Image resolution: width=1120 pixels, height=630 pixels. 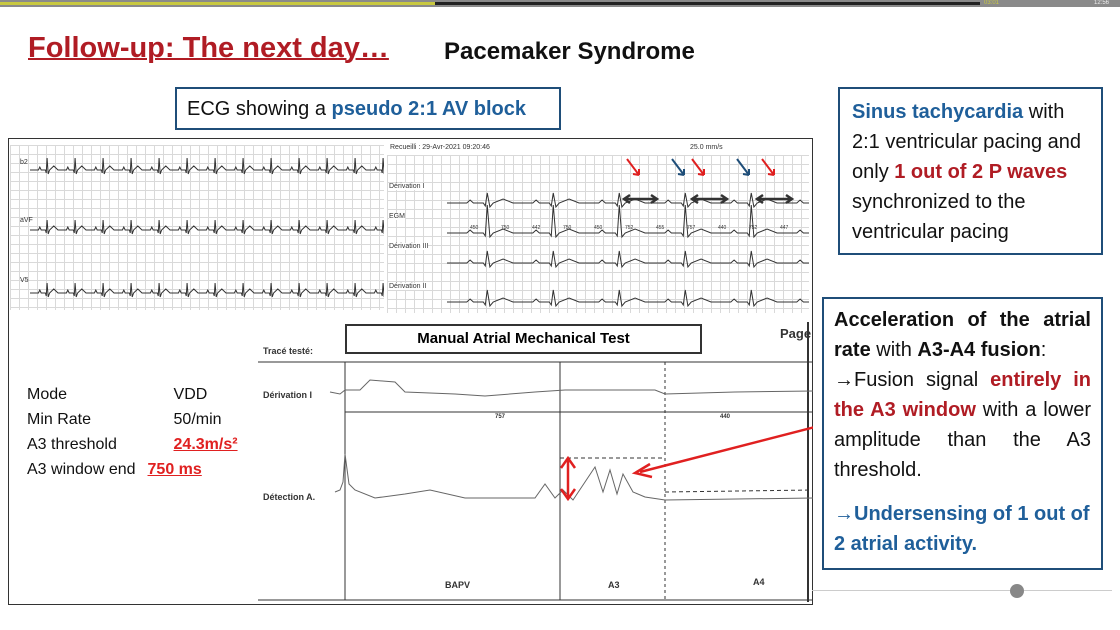 I want to click on param-label: A3 threshold, so click(x=72, y=444).